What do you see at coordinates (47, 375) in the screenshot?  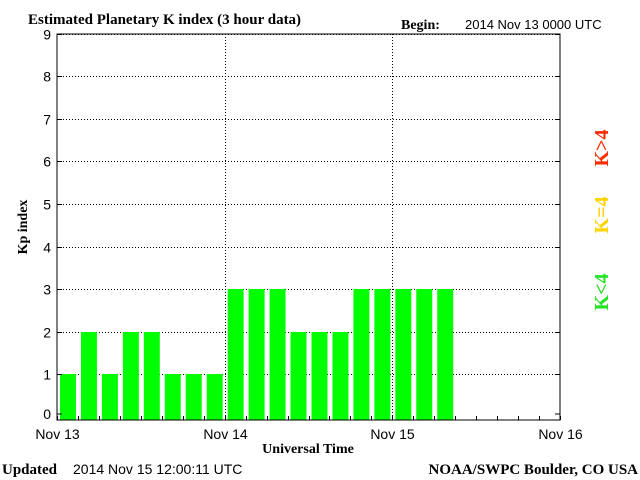 I see `y-tick-label: 1` at bounding box center [47, 375].